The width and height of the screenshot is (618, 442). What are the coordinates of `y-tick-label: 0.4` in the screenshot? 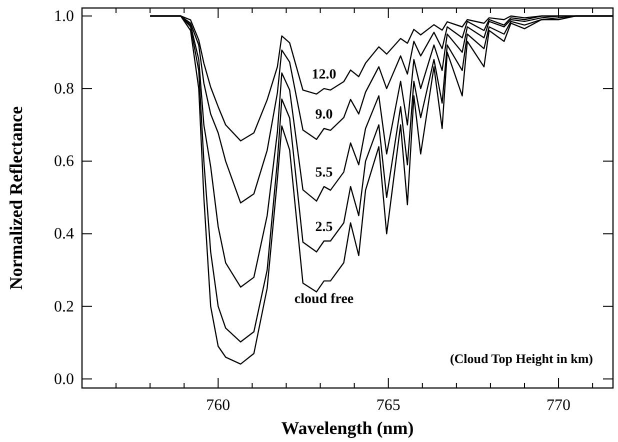 It's located at (64, 234).